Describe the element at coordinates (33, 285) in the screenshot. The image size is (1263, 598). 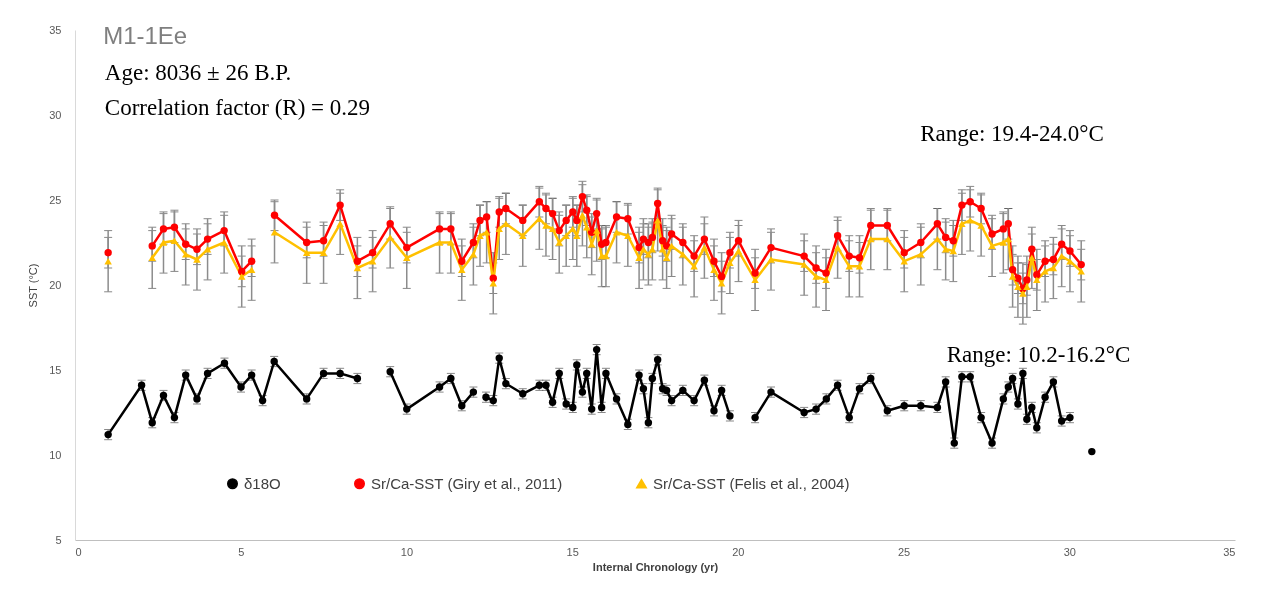
I see `y-axis-title: SST (°C)` at that location.